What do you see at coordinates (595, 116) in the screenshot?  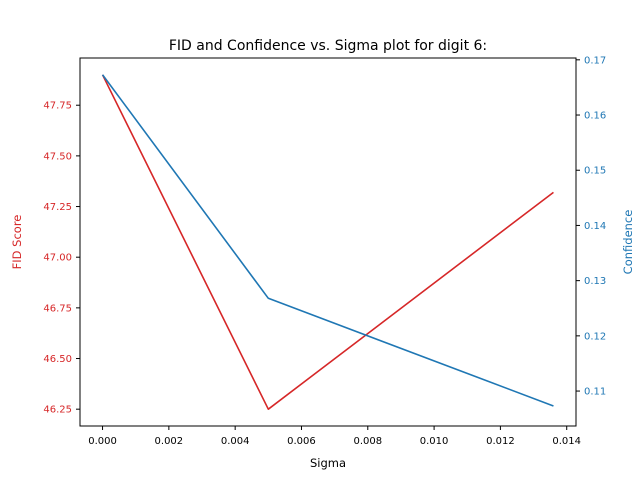 I see `right-y-tick-label: 0.16` at bounding box center [595, 116].